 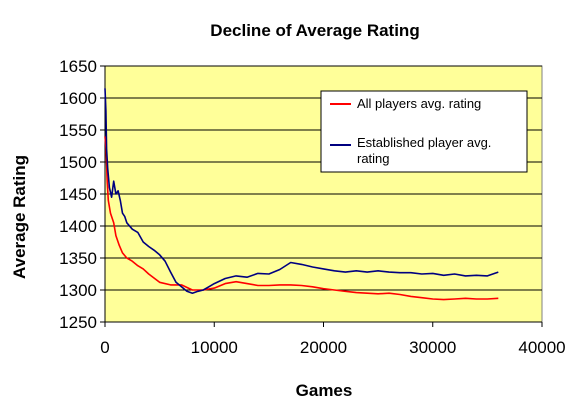 I want to click on x-tick-label: 40000, so click(x=541, y=347).